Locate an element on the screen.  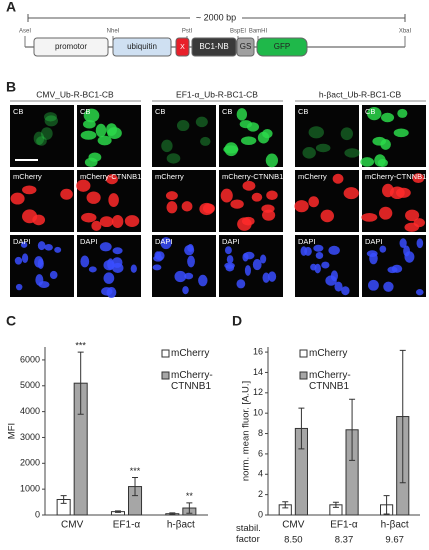
legend-label: mCherry is located at coordinates (190, 353).